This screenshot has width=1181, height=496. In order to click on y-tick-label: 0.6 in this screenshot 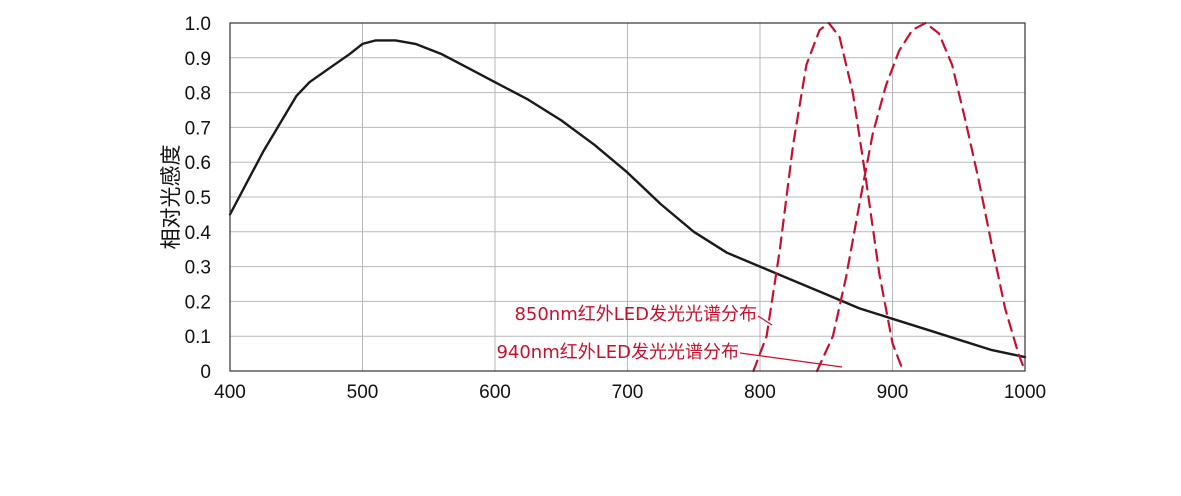, I will do `click(198, 163)`.